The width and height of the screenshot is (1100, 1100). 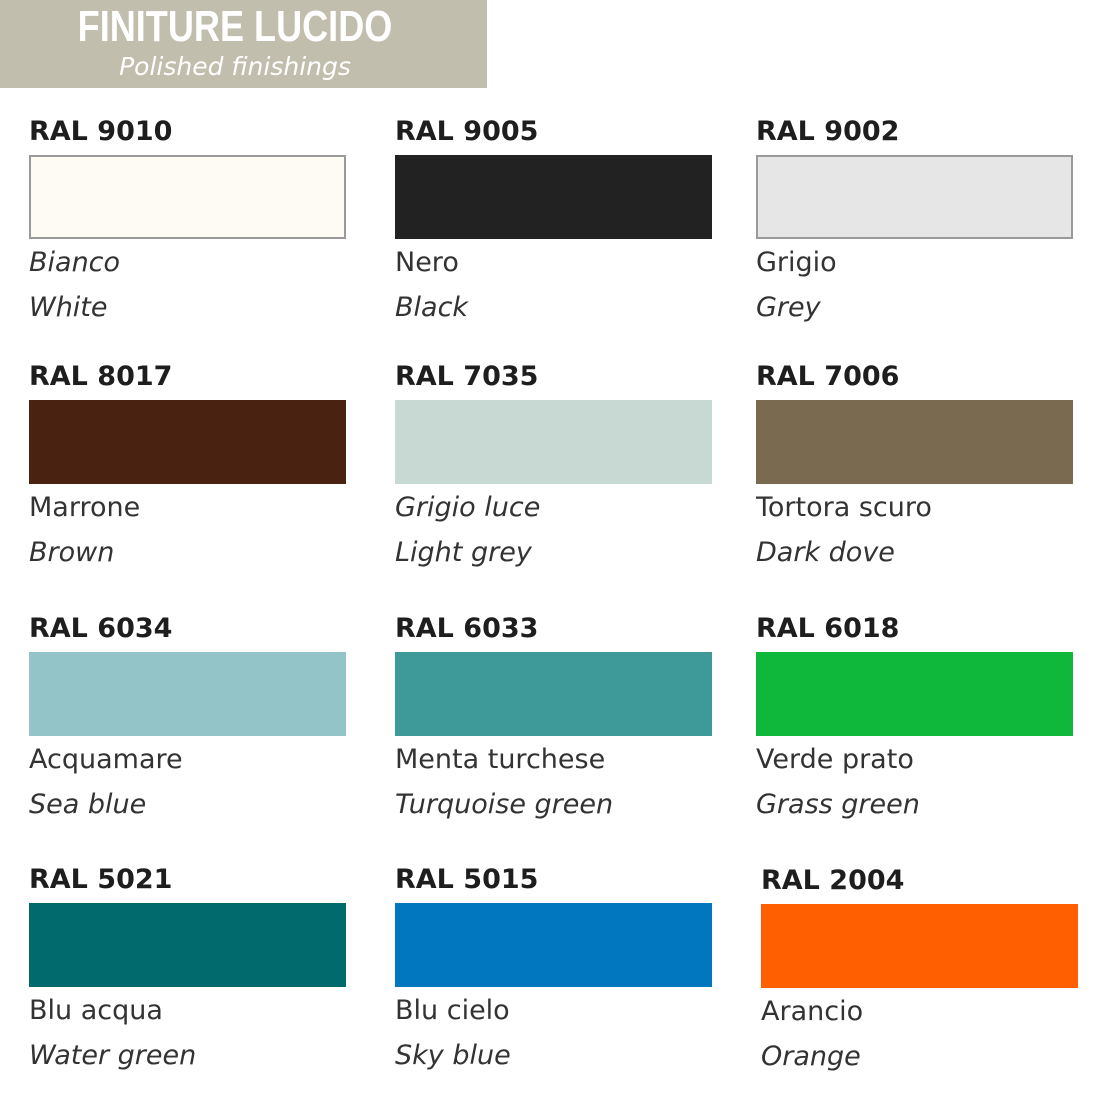 I want to click on ral-code: RAL 7035, so click(x=467, y=376).